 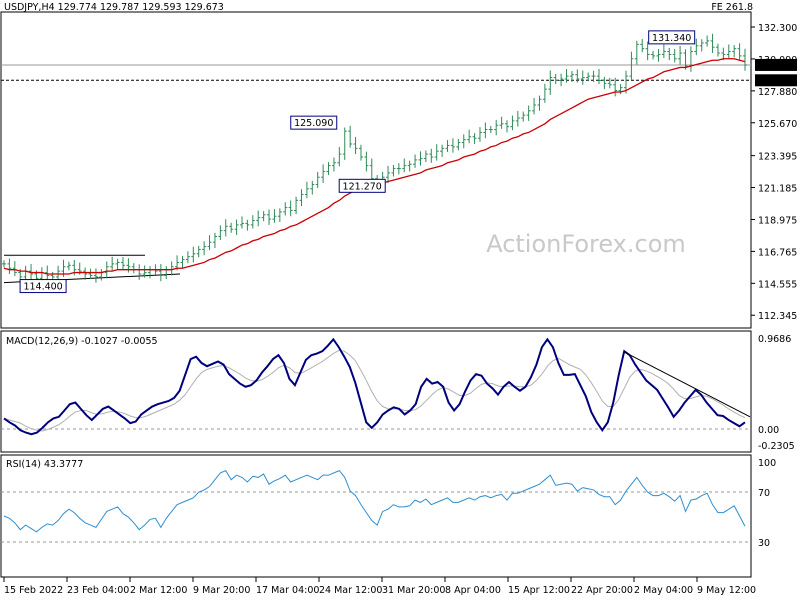 I want to click on level-price-tag: 128.610, so click(x=776, y=80).